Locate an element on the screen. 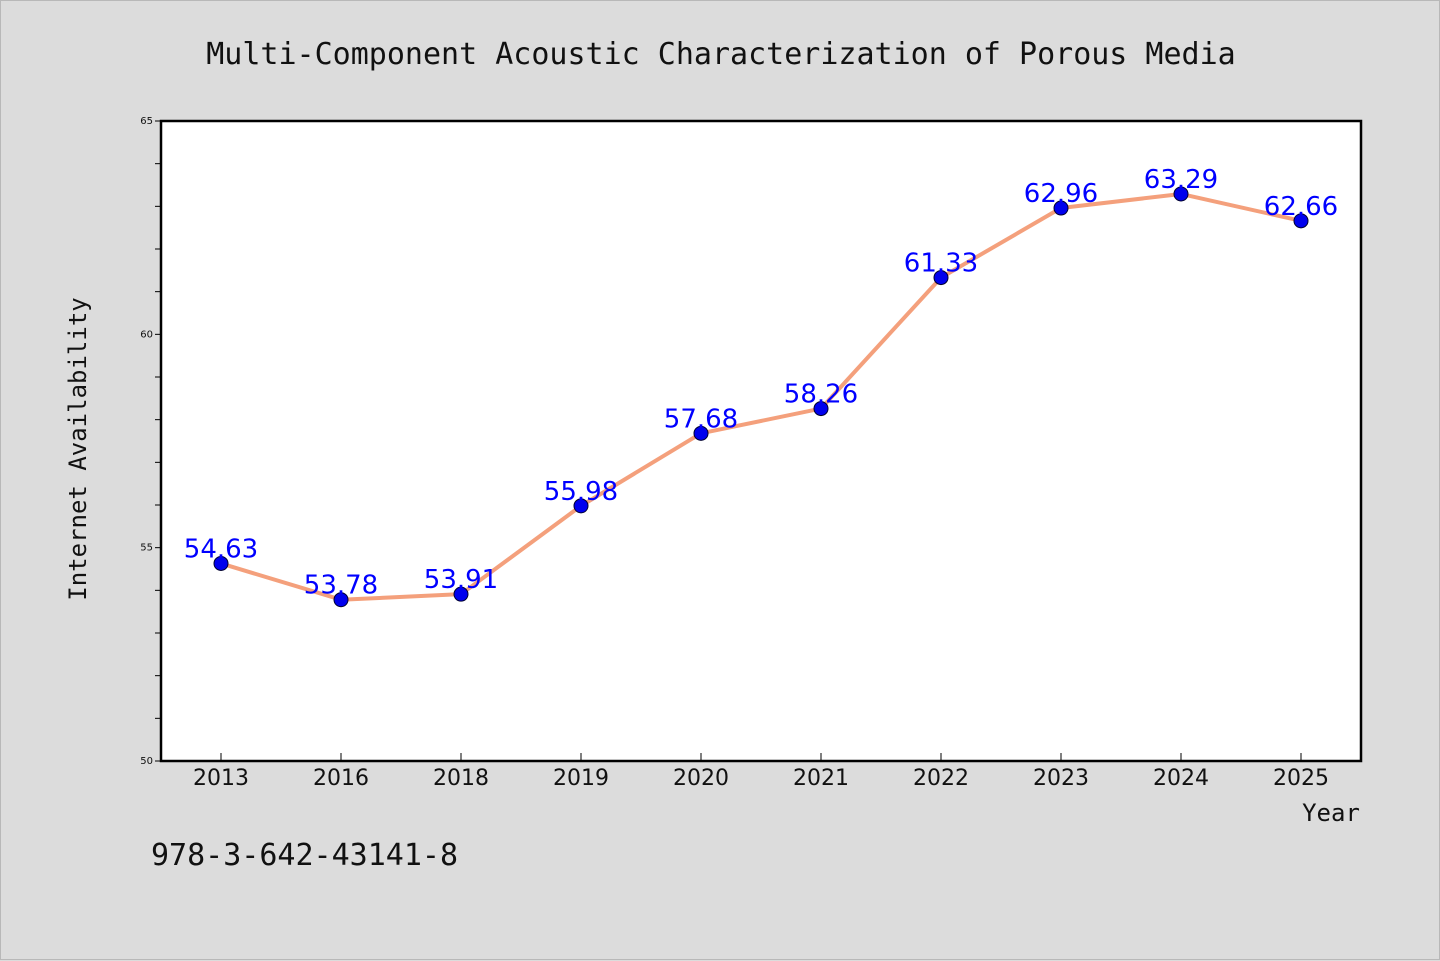 The height and width of the screenshot is (961, 1440). y-tick-label: 55 is located at coordinates (146, 548).